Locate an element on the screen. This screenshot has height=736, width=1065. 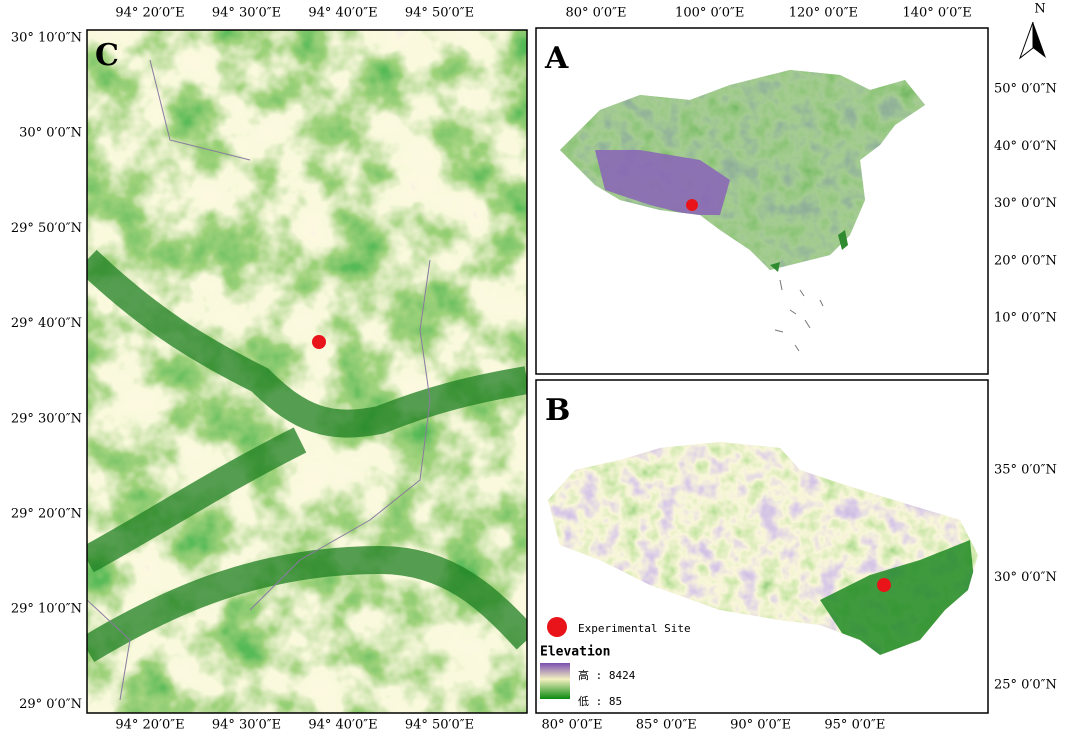
legend-low: 低 : 85 is located at coordinates (600, 701).